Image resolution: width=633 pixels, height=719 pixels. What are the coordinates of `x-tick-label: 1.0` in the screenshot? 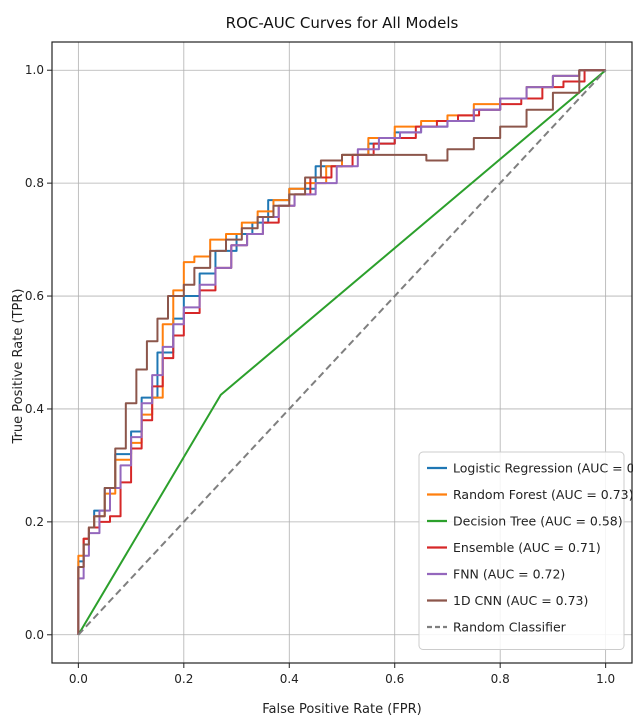 It's located at (605, 679).